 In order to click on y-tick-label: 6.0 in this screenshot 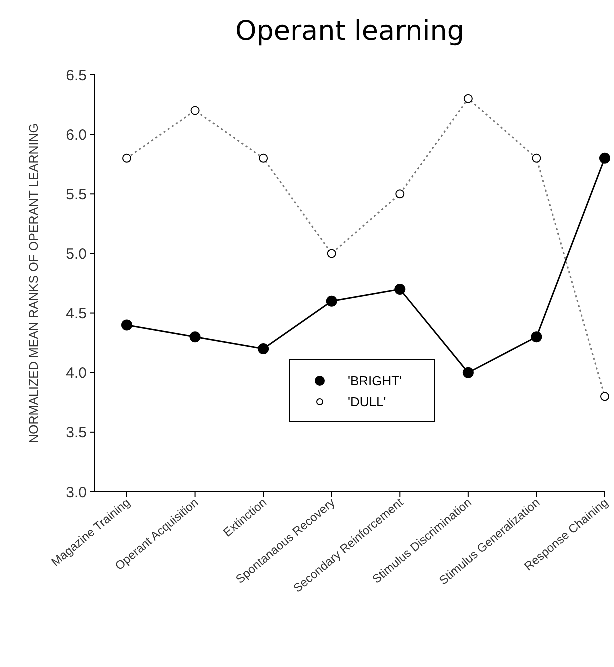, I will do `click(76, 135)`.